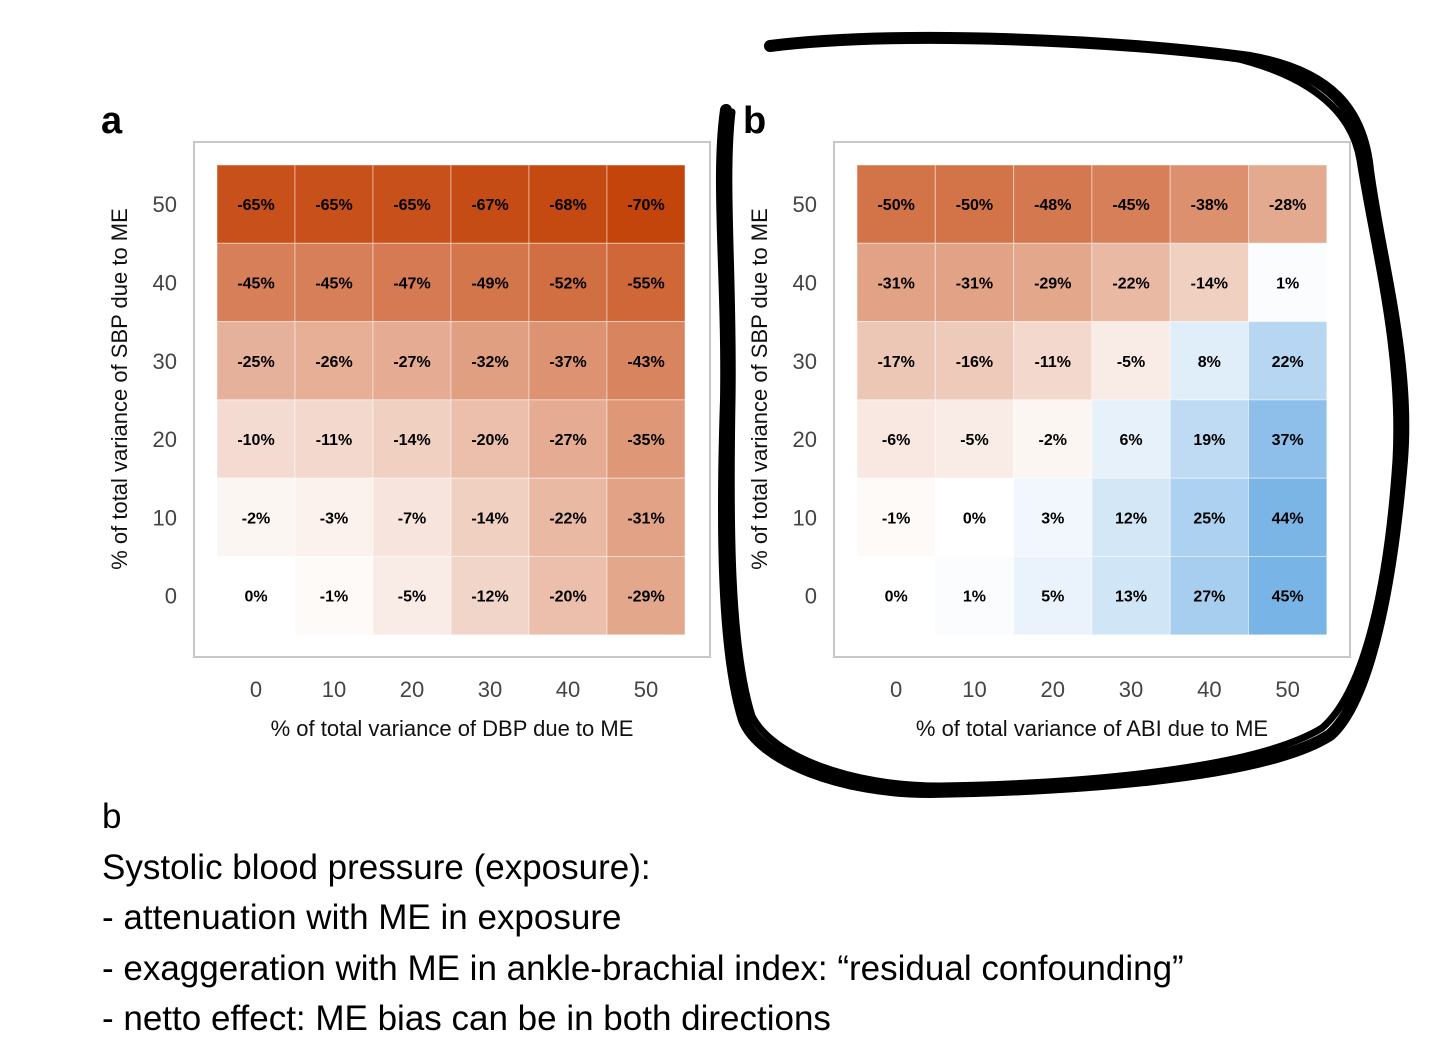 The height and width of the screenshot is (1054, 1452). I want to click on panel-a-y-tick-label: 0, so click(171, 596).